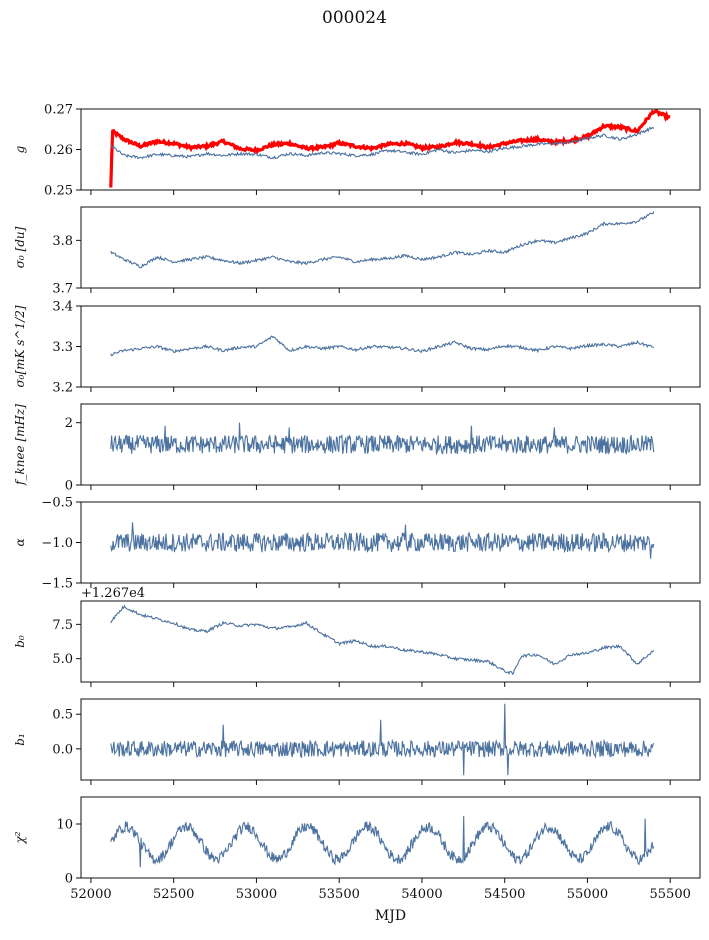 This screenshot has height=940, width=709. What do you see at coordinates (62, 715) in the screenshot?
I see `y-tick-label-b1-1: 0.5` at bounding box center [62, 715].